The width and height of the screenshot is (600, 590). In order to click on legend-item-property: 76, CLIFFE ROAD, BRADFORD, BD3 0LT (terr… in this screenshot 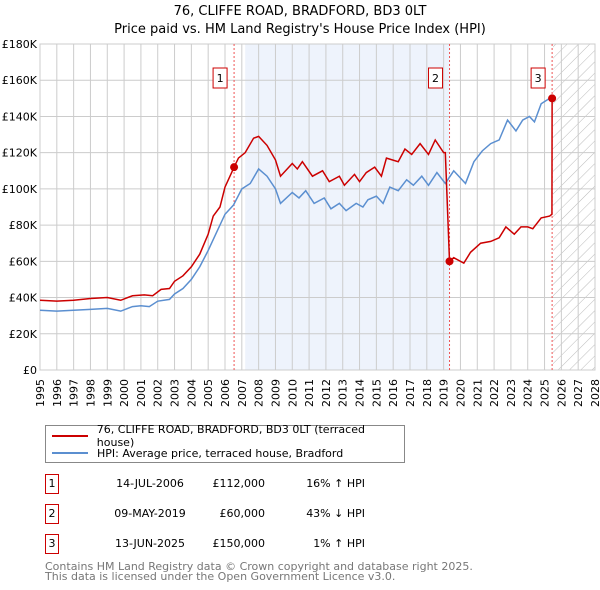, I will do `click(228, 436)`.